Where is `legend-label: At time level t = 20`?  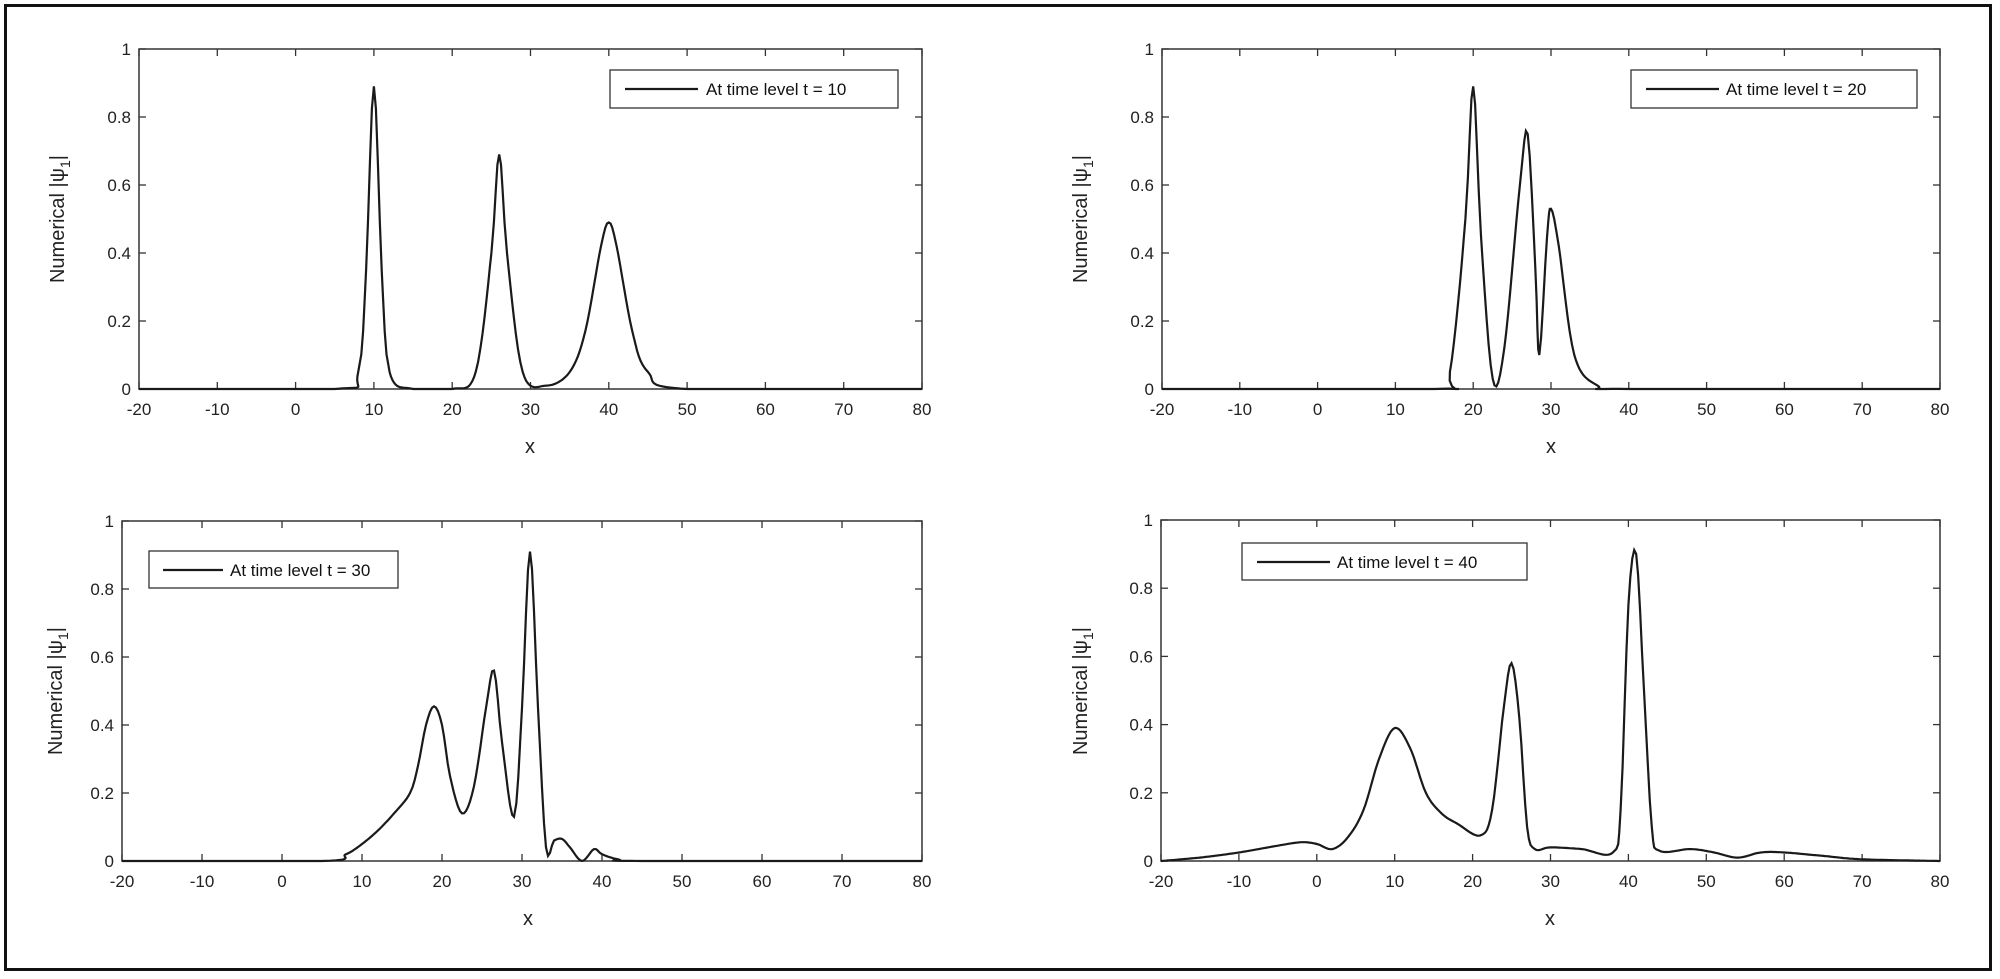 legend-label: At time level t = 20 is located at coordinates (1796, 89).